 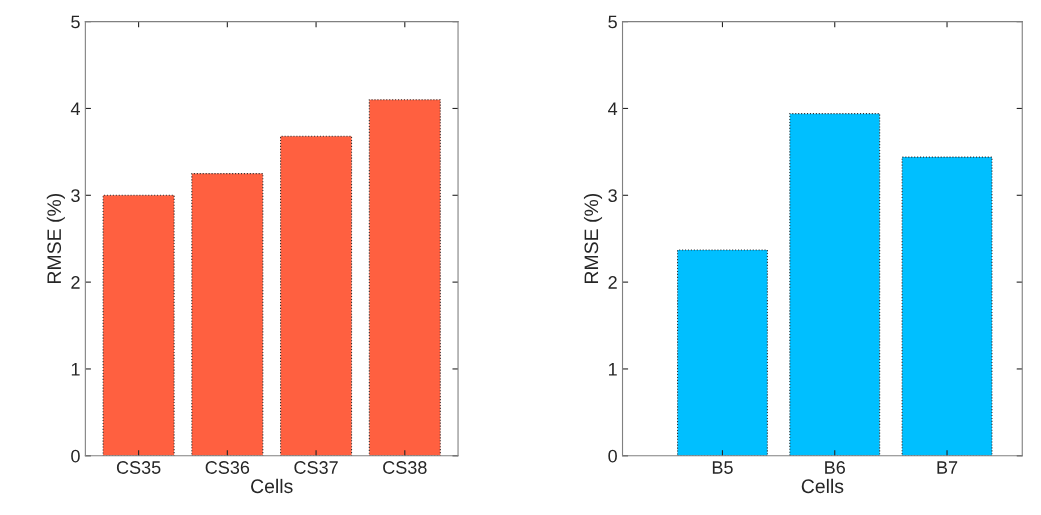 What do you see at coordinates (227, 467) in the screenshot?
I see `x-tick-label: CS36` at bounding box center [227, 467].